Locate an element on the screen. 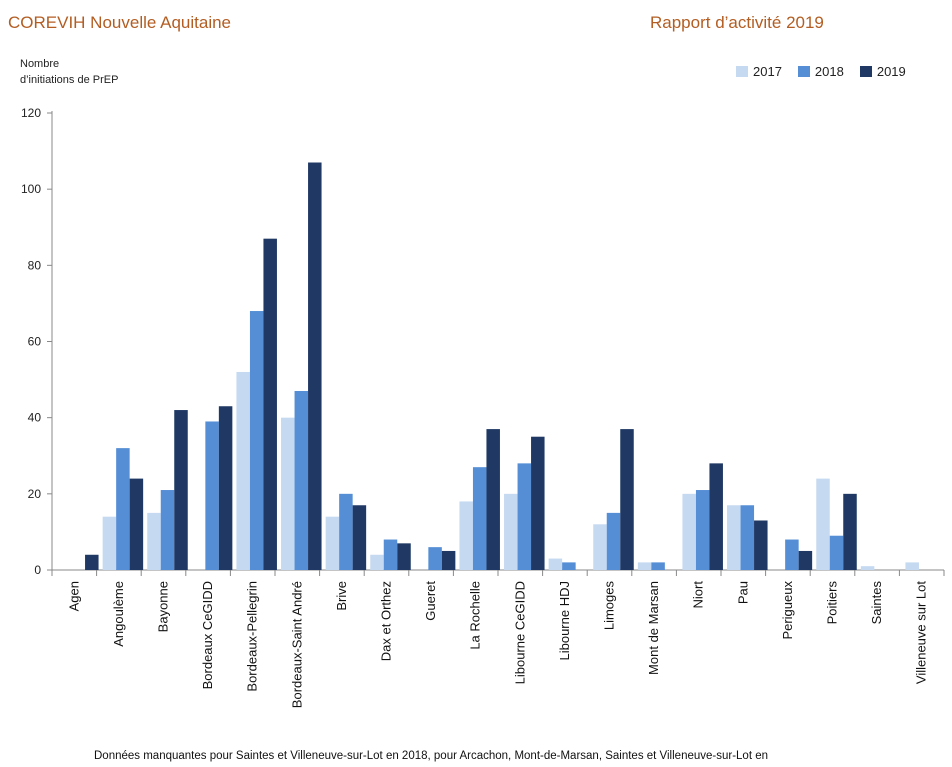  legend-item-2017: 2017 is located at coordinates (759, 71).